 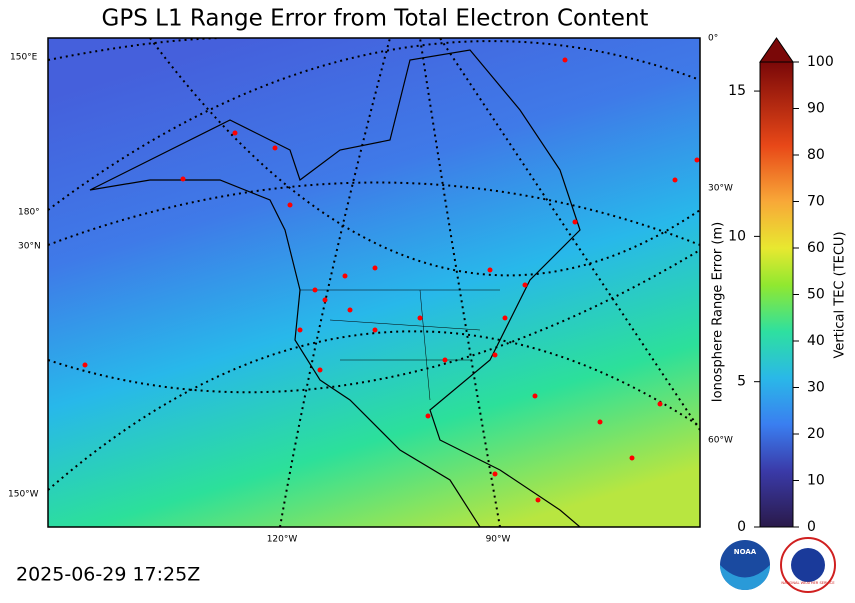 What do you see at coordinates (811, 527) in the screenshot?
I see `tec-tick-label: 0` at bounding box center [811, 527].